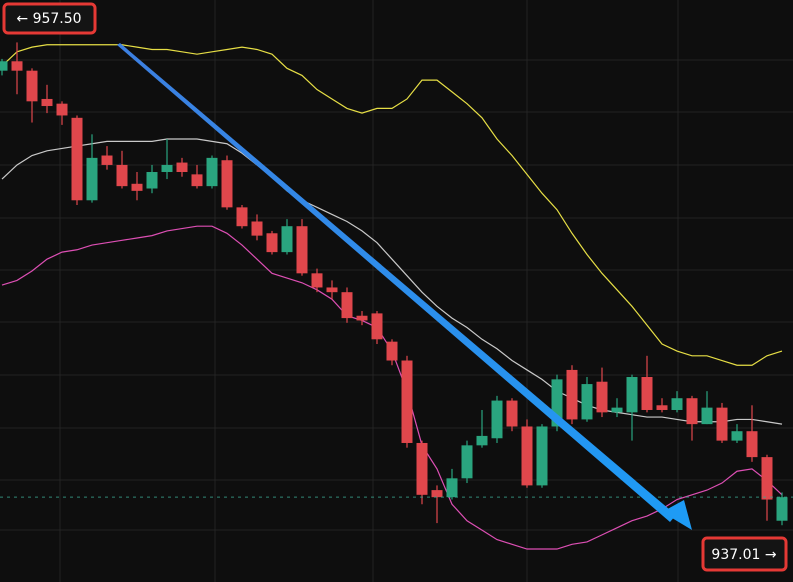 The width and height of the screenshot is (793, 582). I want to click on high-label: ← 957.50, so click(49, 18).